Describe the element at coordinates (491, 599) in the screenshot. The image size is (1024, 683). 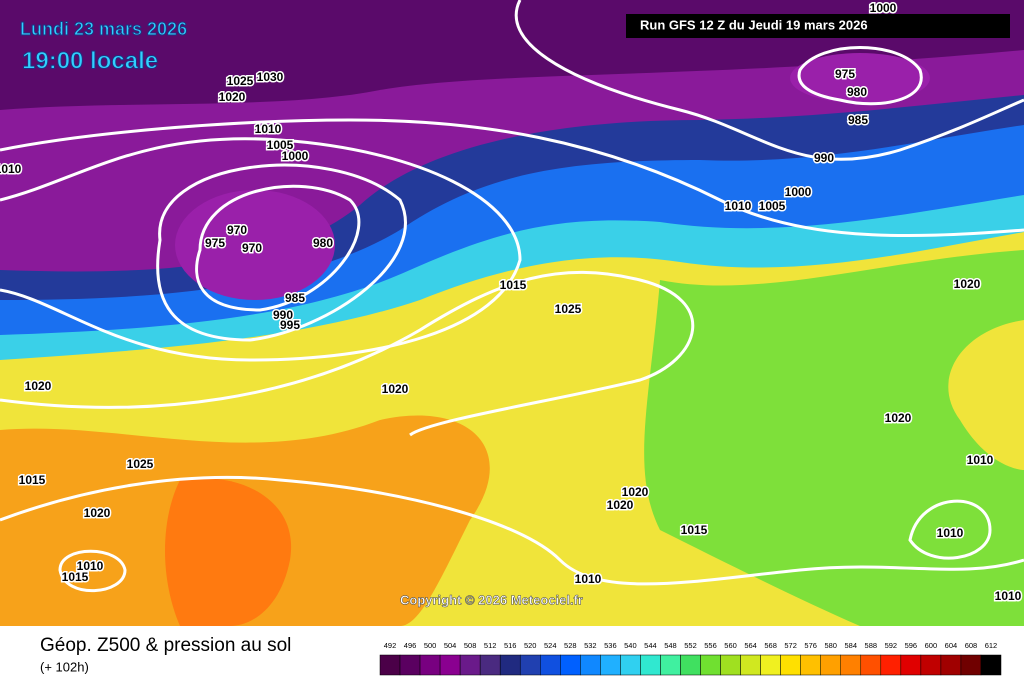
I see `copyright: Copyright © 2026 Meteociel.fr` at that location.